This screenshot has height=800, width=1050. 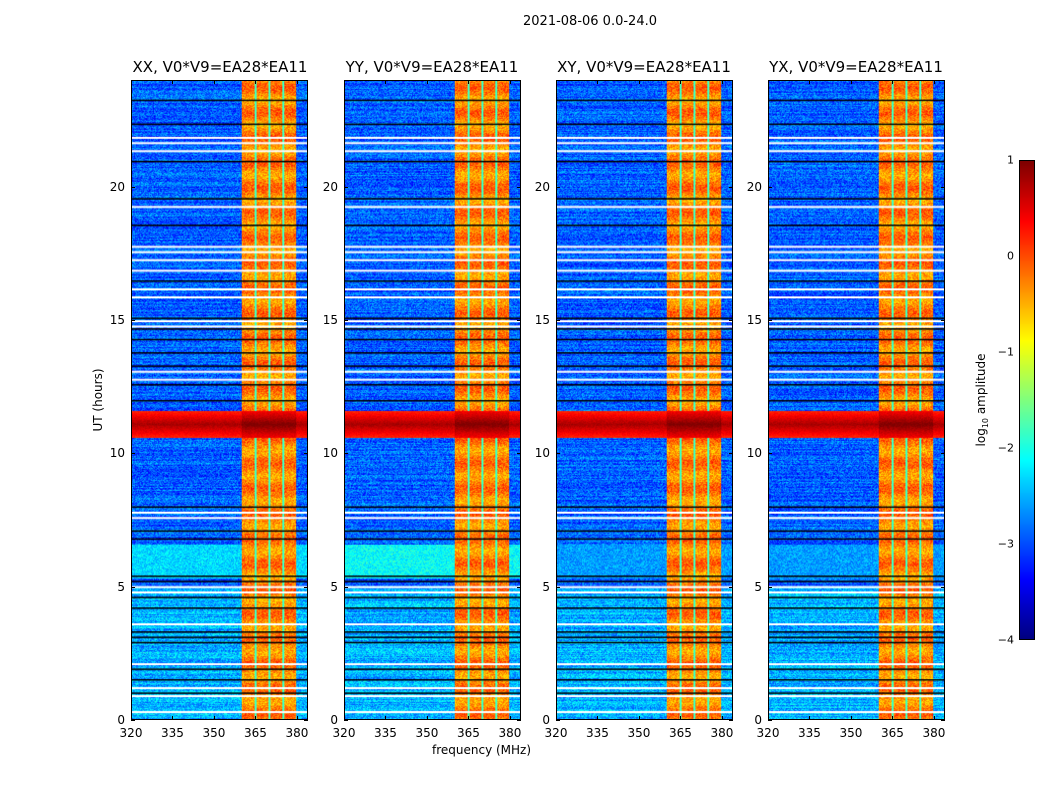 What do you see at coordinates (1010, 160) in the screenshot?
I see `colorbar-tick: 1` at bounding box center [1010, 160].